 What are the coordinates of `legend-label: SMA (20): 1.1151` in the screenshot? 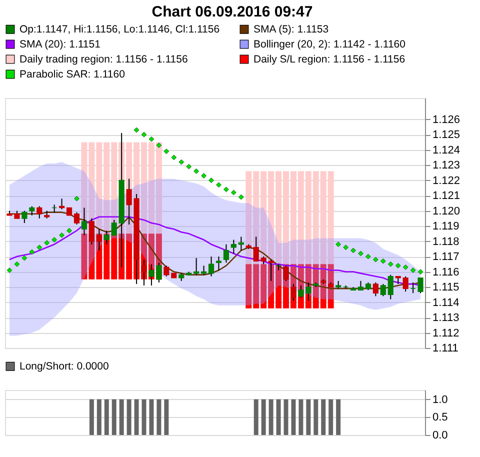 It's located at (60, 44).